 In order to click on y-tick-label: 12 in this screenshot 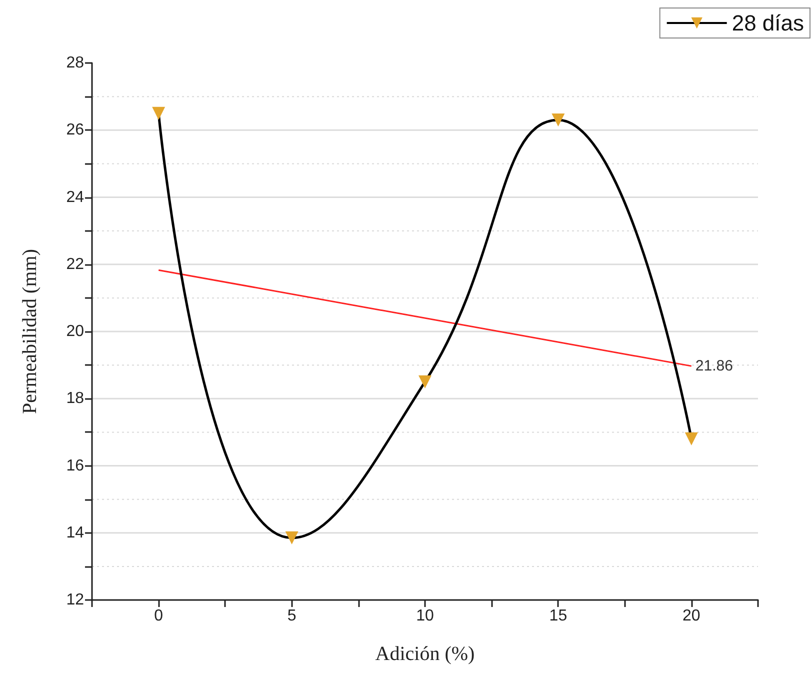, I will do `click(75, 600)`.